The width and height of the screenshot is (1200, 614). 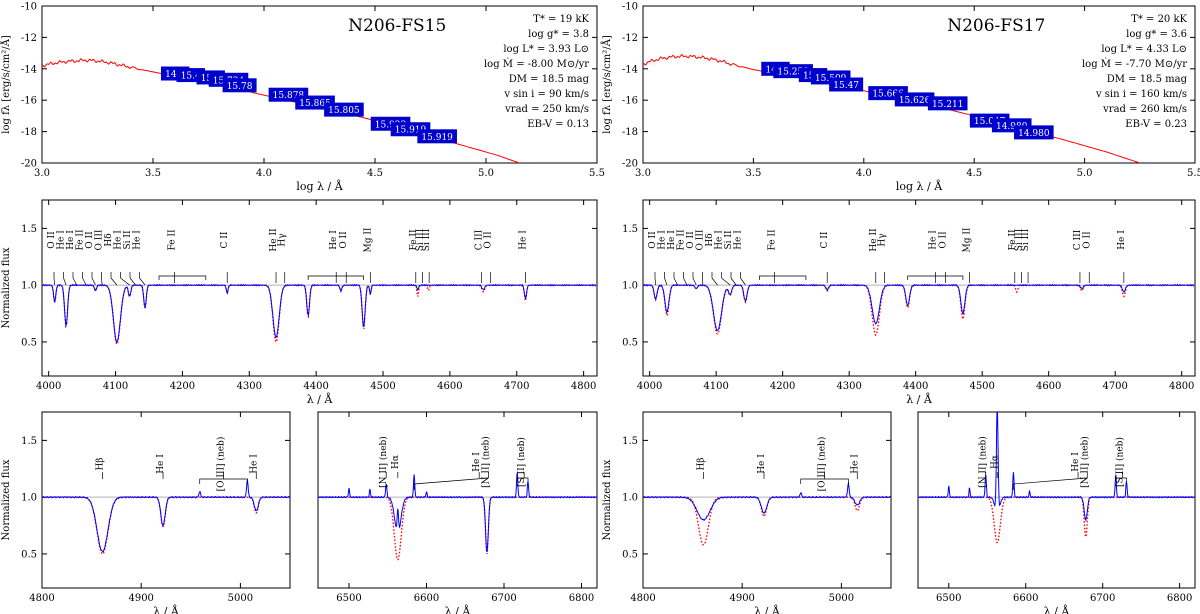 I want to click on blue-left-ylabel: Normalized flux, so click(x=6, y=287).